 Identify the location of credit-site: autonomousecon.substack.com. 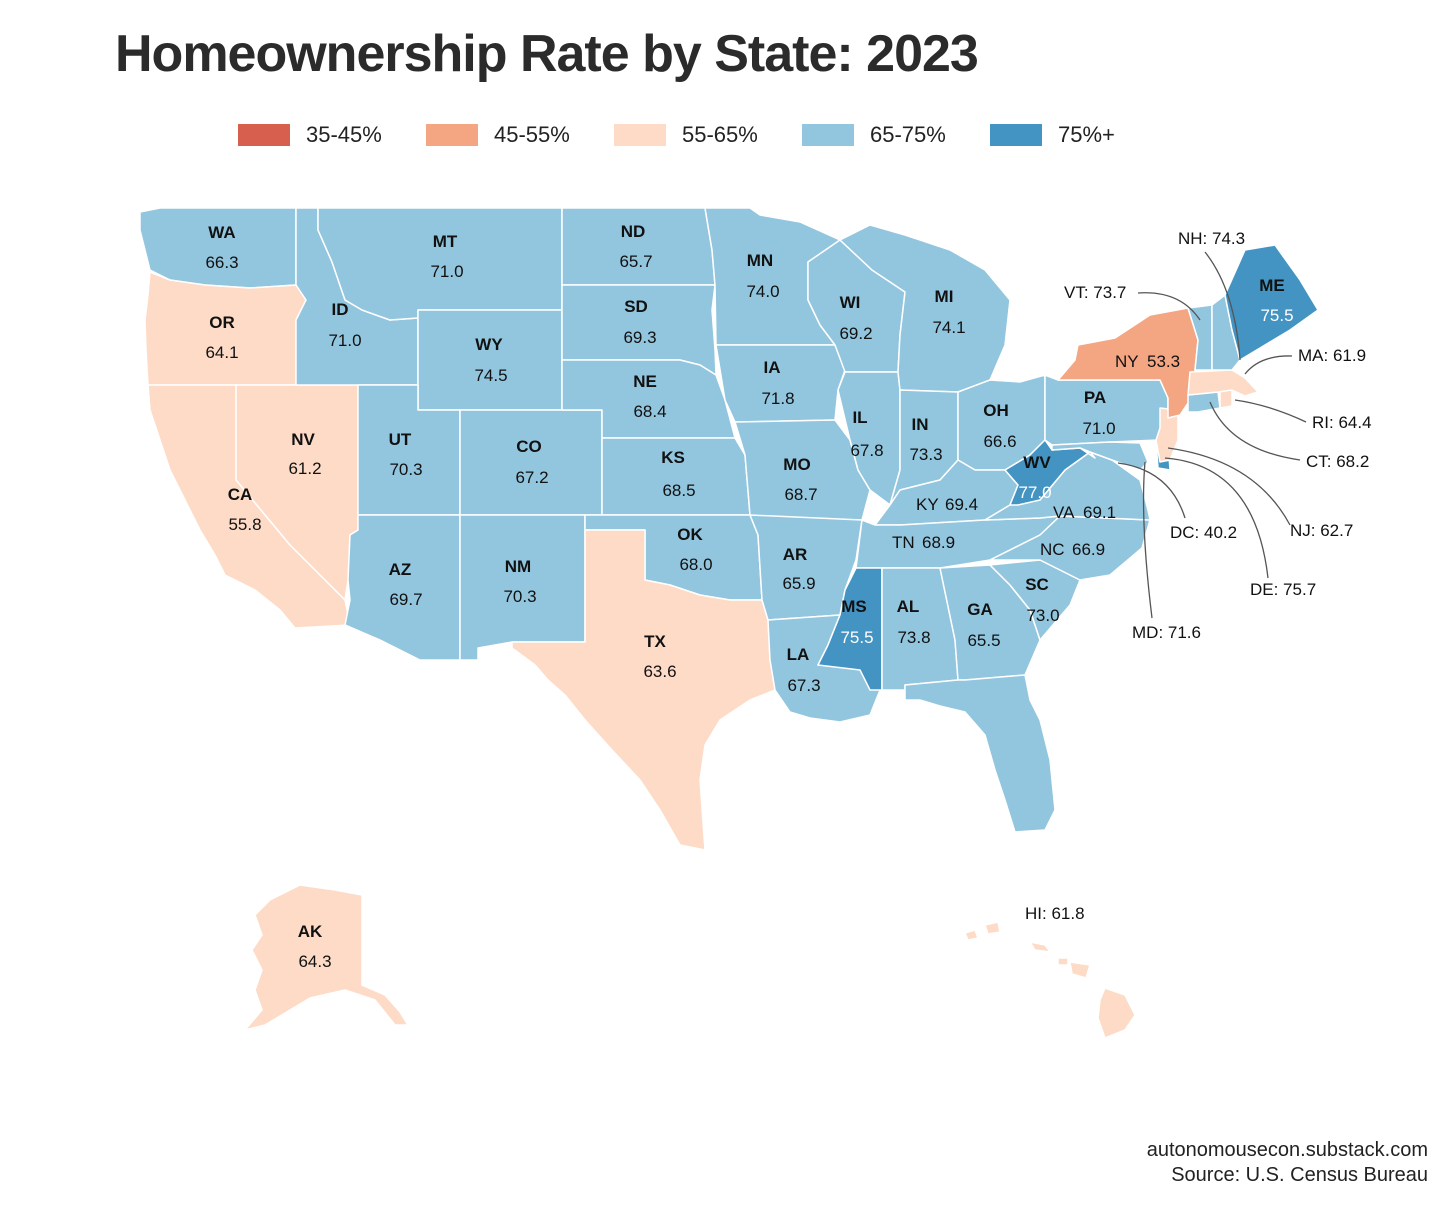
(1287, 1150).